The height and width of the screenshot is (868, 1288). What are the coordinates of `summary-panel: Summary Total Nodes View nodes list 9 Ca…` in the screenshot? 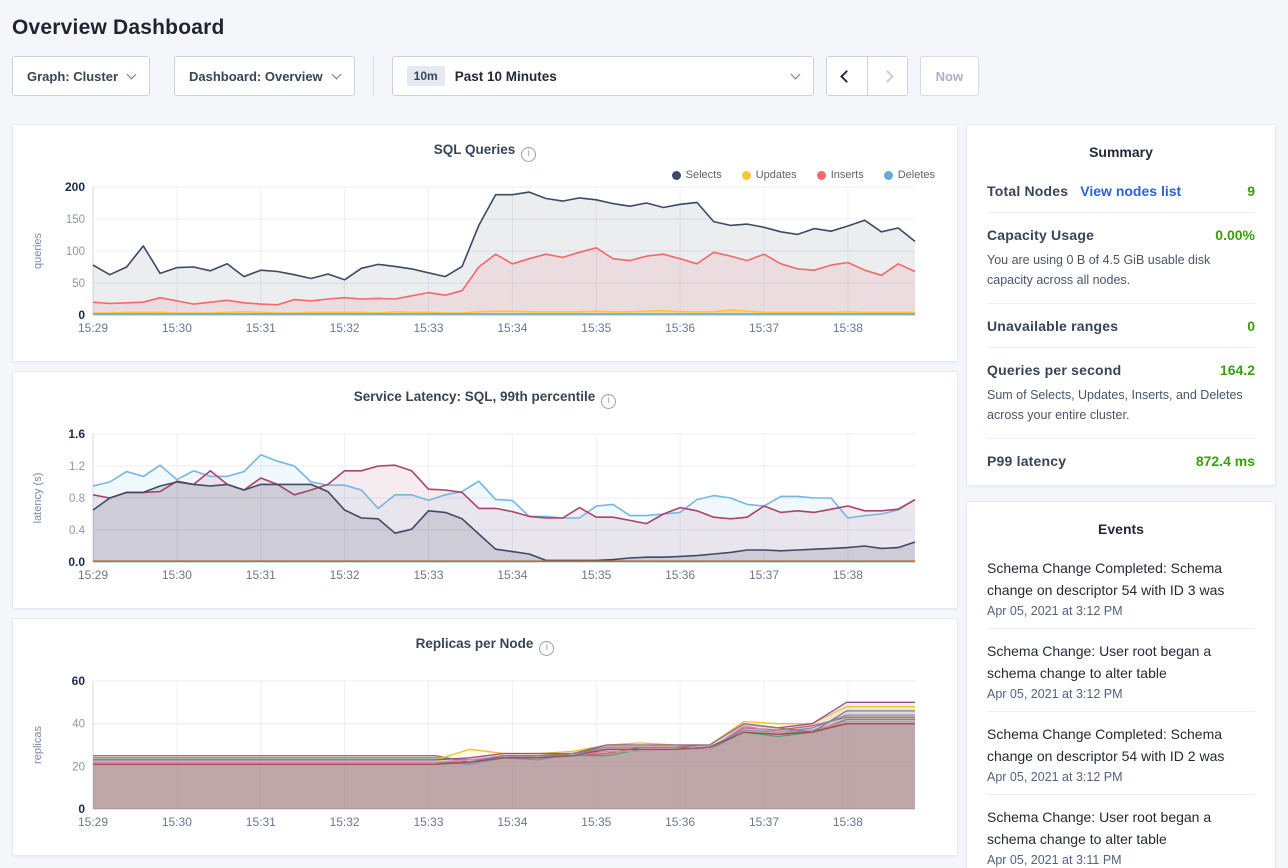 It's located at (1121, 305).